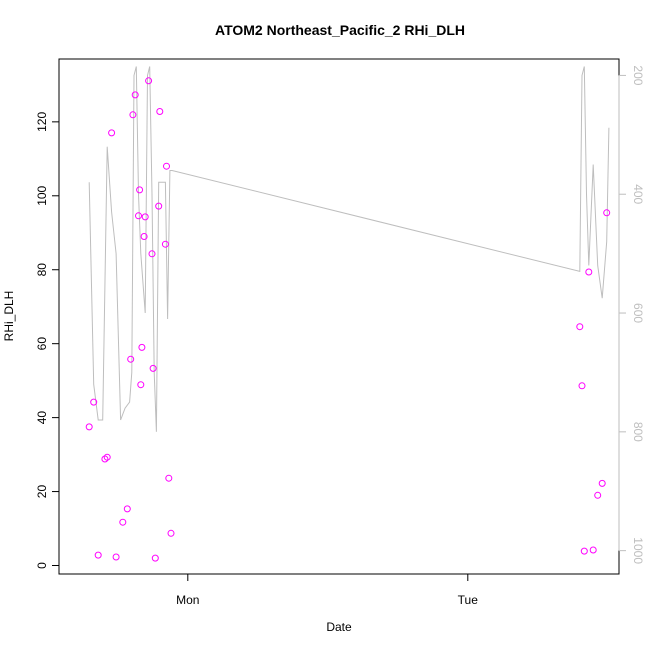 Image resolution: width=650 pixels, height=650 pixels. Describe the element at coordinates (42, 418) in the screenshot. I see `y-tick-label: 40` at that location.